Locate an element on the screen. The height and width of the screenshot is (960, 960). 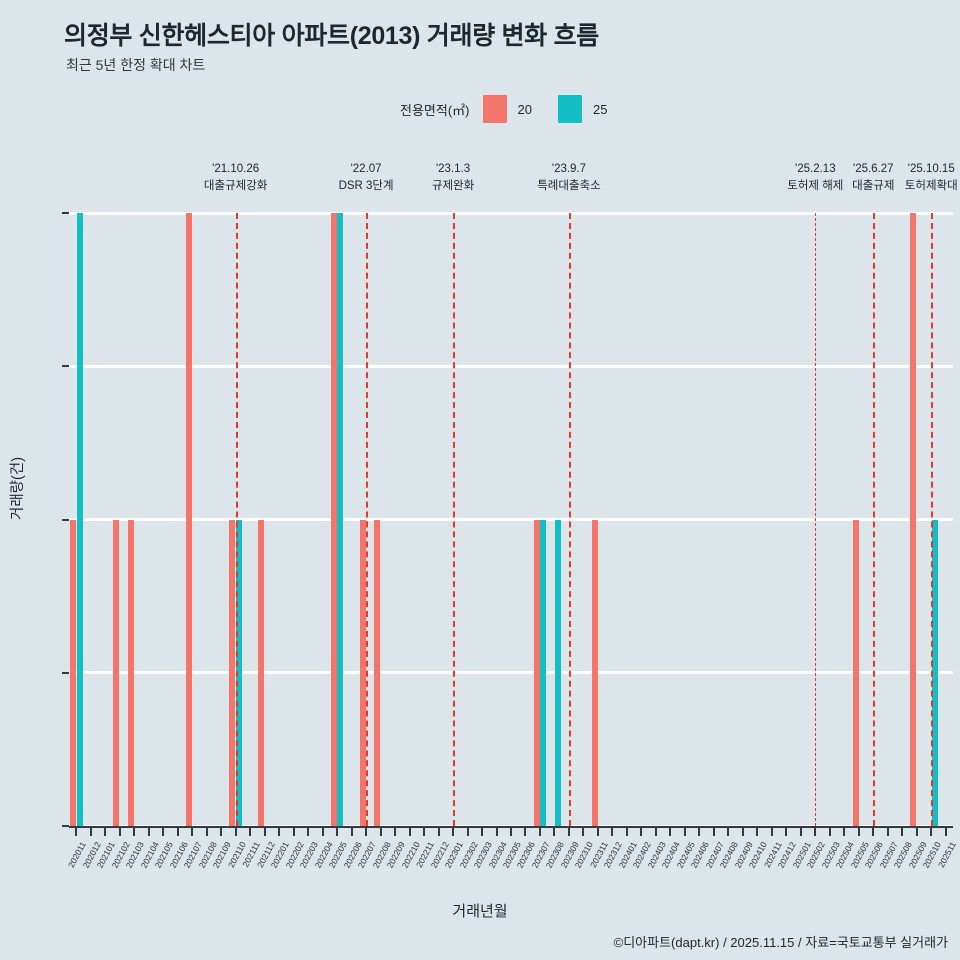
event-annotation: '23.9.7 특례대출축소 is located at coordinates (568, 178).